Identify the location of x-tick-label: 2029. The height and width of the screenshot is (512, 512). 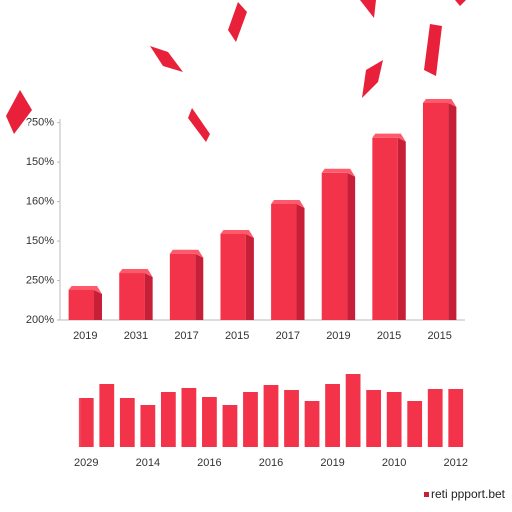
(86, 463).